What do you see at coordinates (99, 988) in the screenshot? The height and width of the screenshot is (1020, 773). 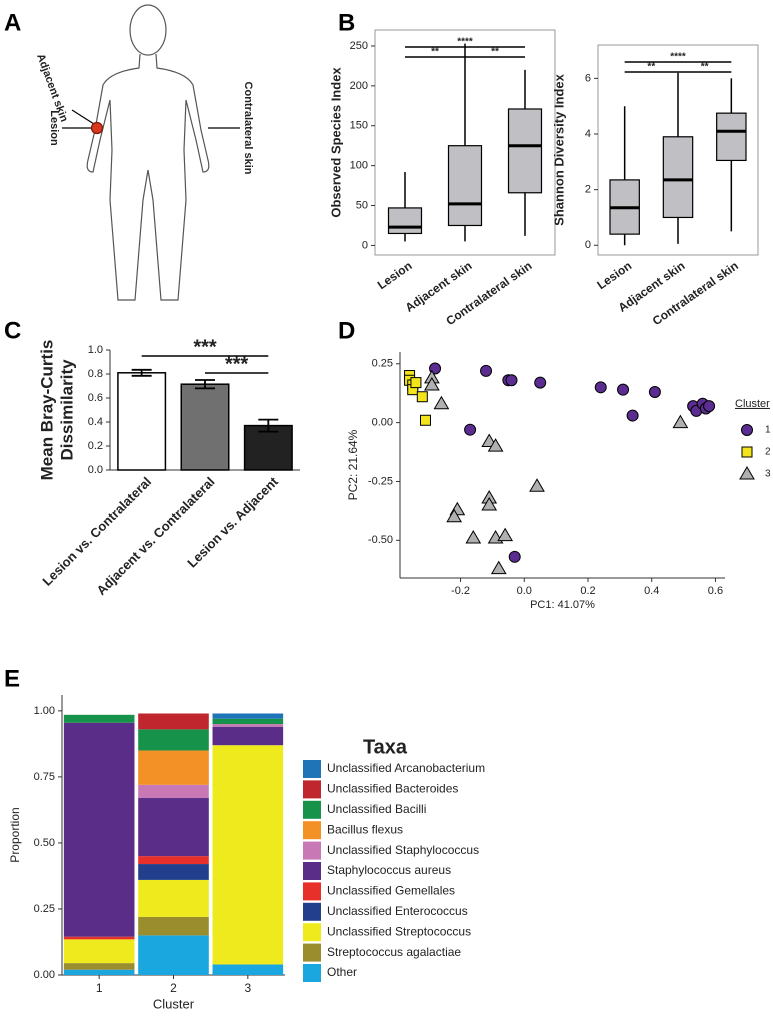 I see `x-tick-label: 1` at bounding box center [99, 988].